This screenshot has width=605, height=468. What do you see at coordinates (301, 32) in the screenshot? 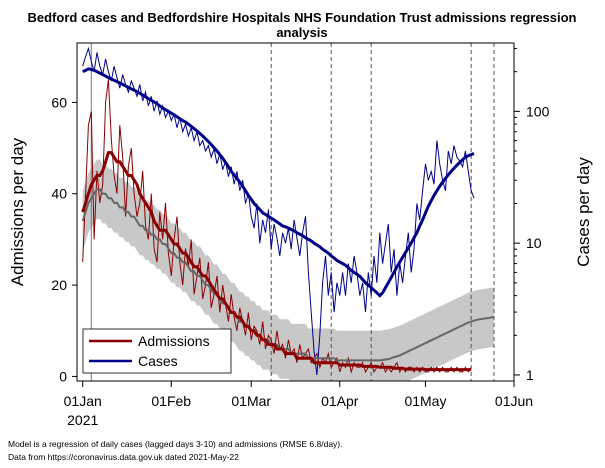
I see `chart-title-line-2: analysis` at bounding box center [301, 32].